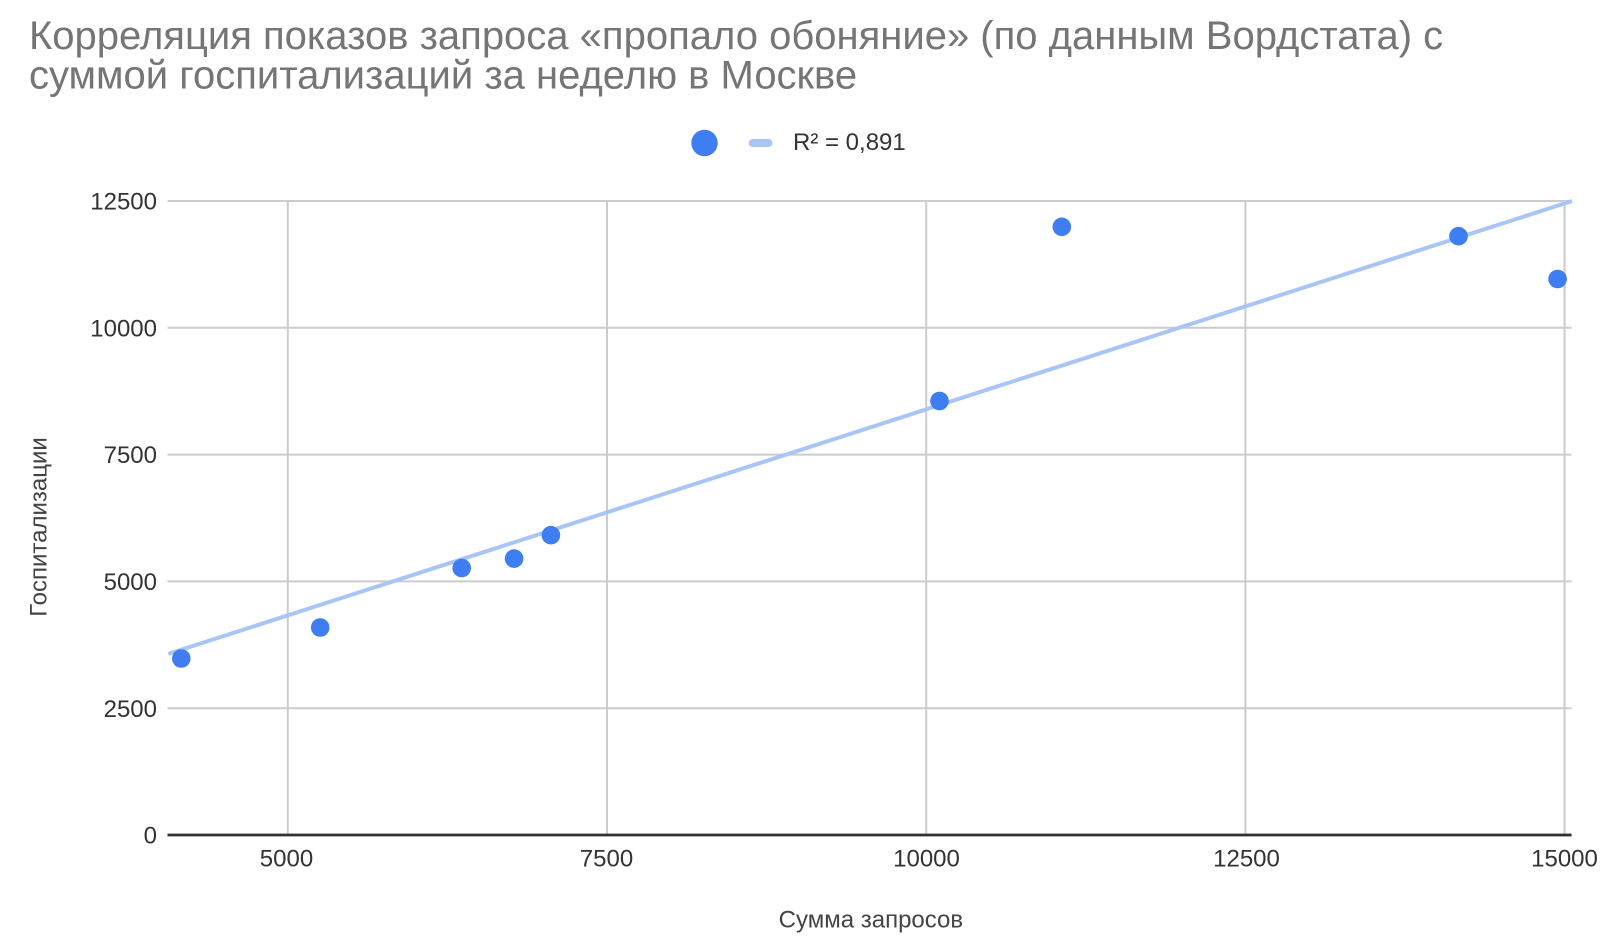 The width and height of the screenshot is (1604, 942). I want to click on svg-text: 2500, so click(130, 709).